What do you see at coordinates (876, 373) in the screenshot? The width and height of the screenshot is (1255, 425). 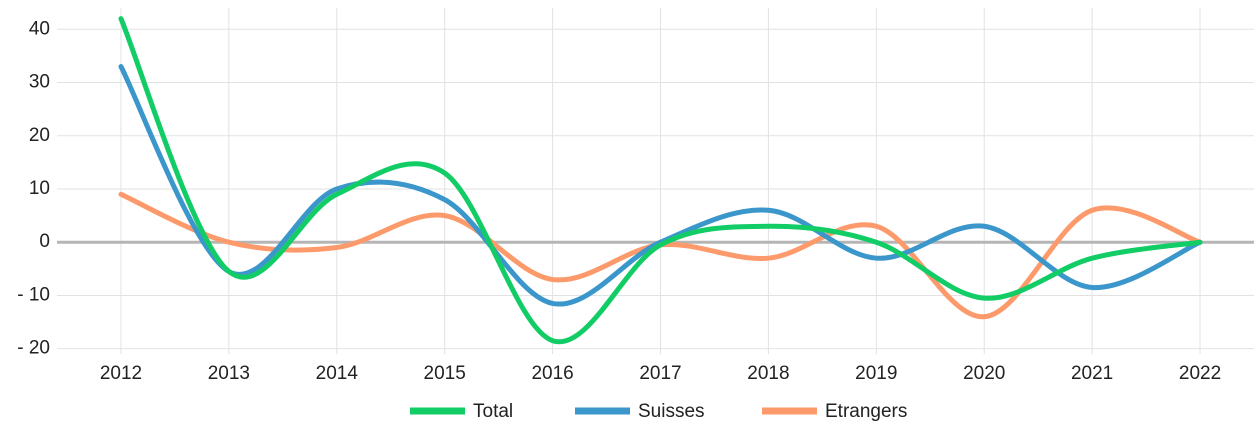 I see `x-tick-label: 2019` at bounding box center [876, 373].